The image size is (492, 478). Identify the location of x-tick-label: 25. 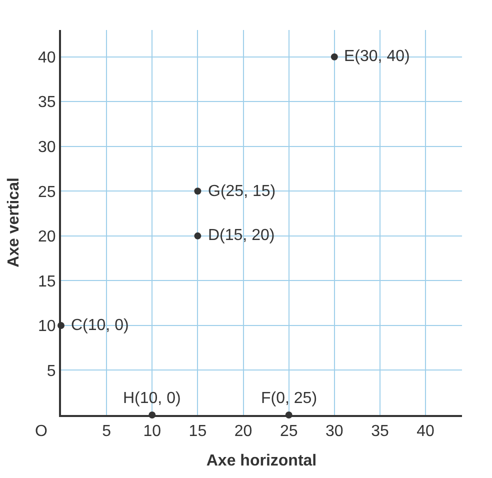
(289, 431).